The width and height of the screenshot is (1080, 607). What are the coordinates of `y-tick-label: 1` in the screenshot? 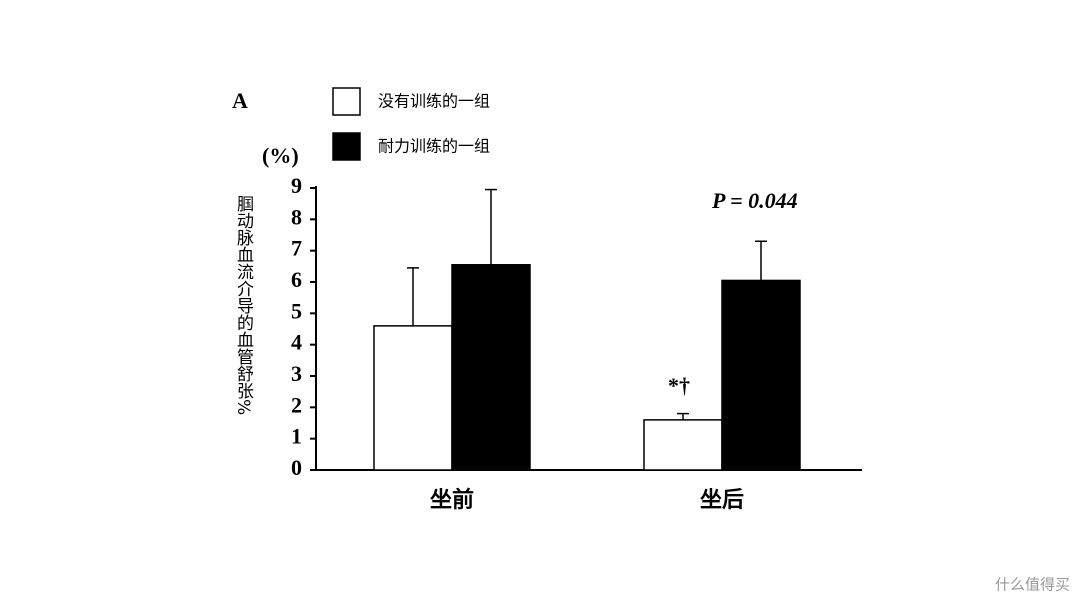 It's located at (296, 436).